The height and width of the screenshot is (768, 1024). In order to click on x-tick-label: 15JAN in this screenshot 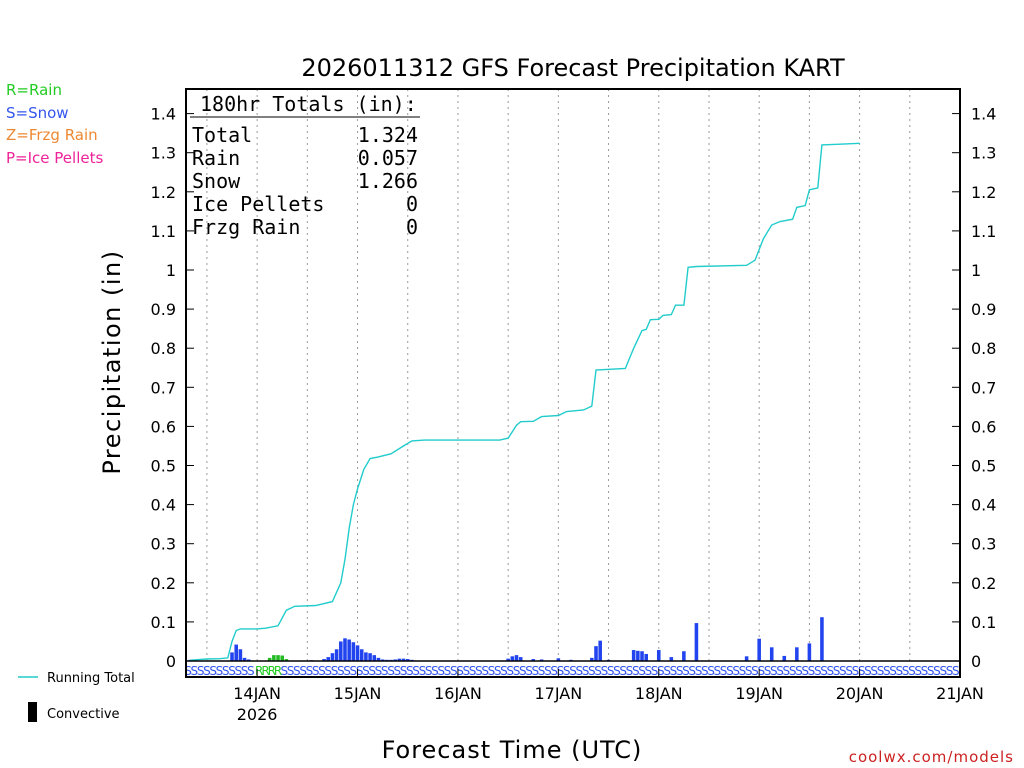, I will do `click(358, 693)`.